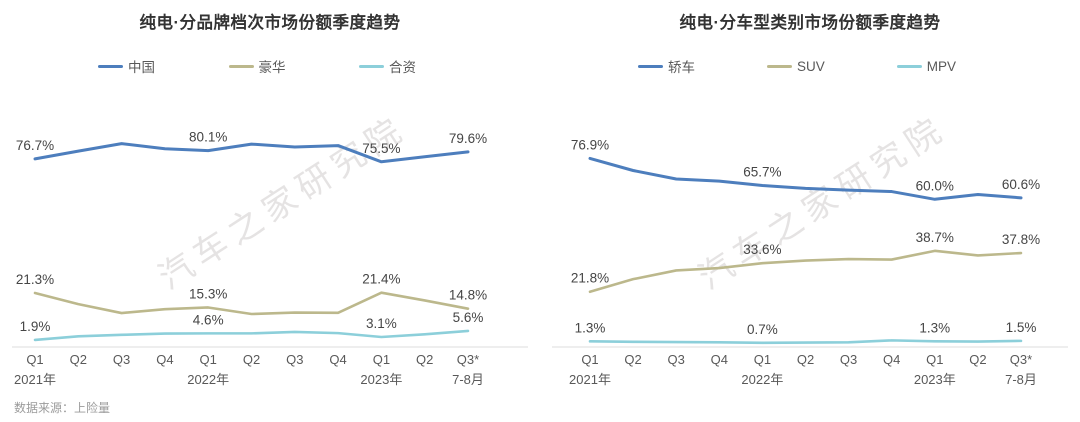  Describe the element at coordinates (141, 67) in the screenshot. I see `legend-label: 中国` at that location.